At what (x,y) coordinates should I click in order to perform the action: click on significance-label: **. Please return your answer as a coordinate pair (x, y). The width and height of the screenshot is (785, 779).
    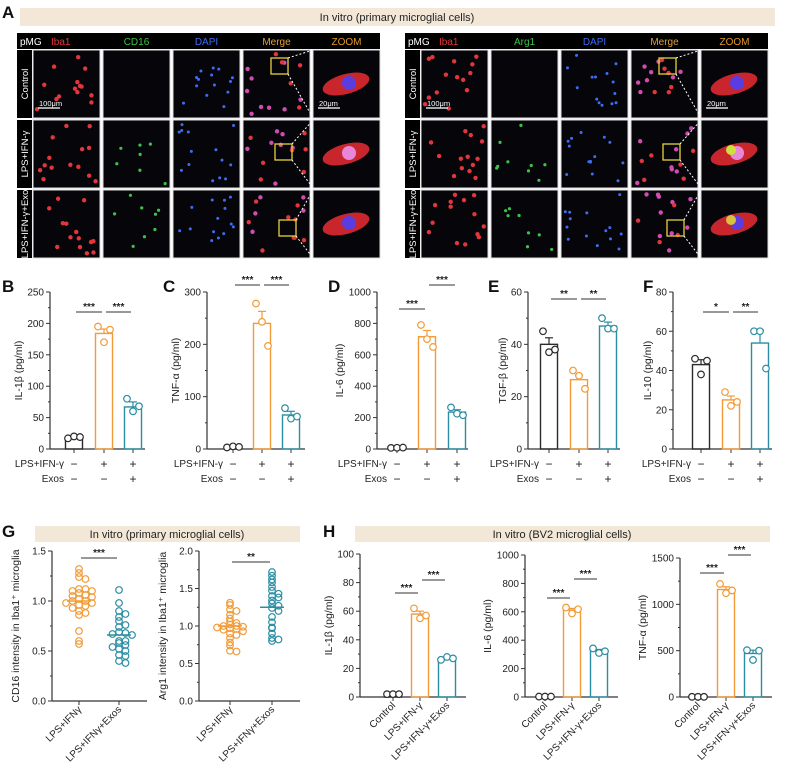
    Looking at the image, I should click on (746, 307).